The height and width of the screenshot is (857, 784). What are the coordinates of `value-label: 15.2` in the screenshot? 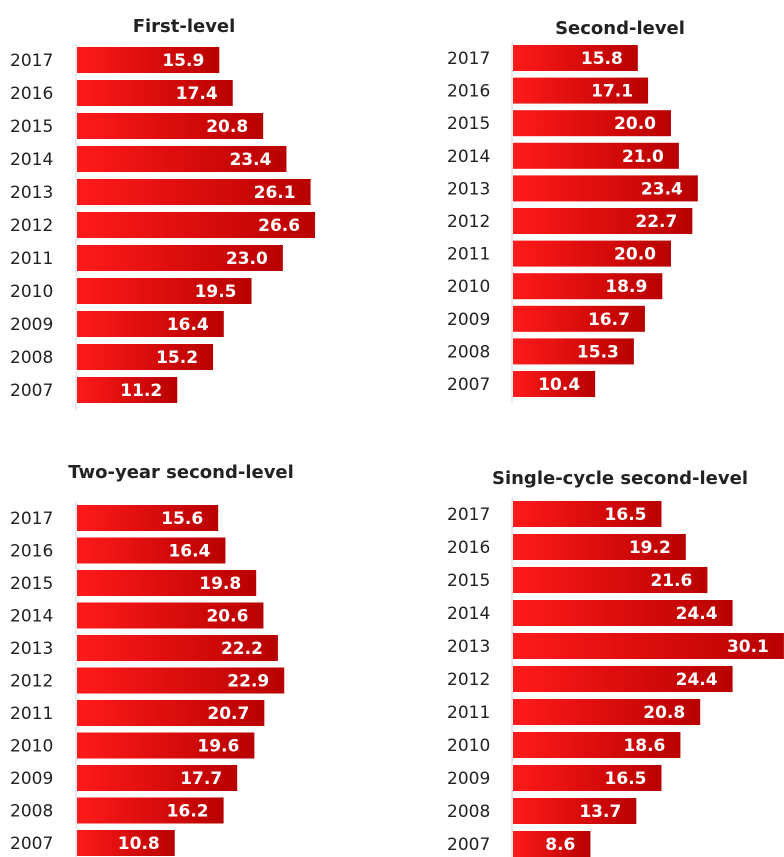 It's located at (177, 358).